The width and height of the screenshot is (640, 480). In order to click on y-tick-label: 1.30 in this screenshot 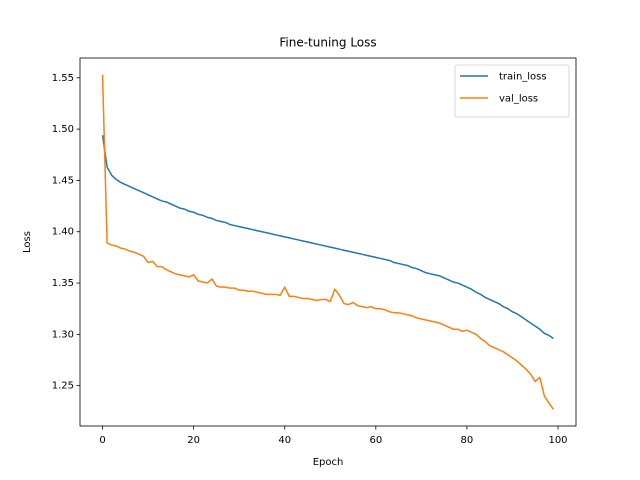, I will do `click(63, 334)`.